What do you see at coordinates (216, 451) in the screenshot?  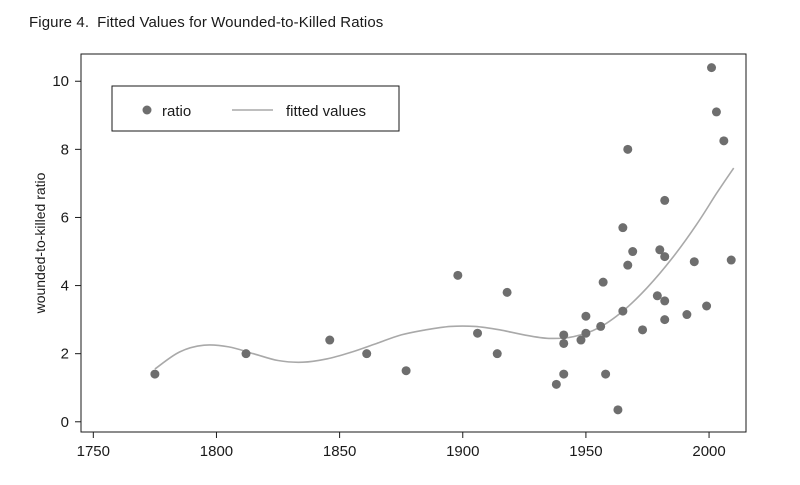 I see `x-tick-label: 1800` at bounding box center [216, 451].